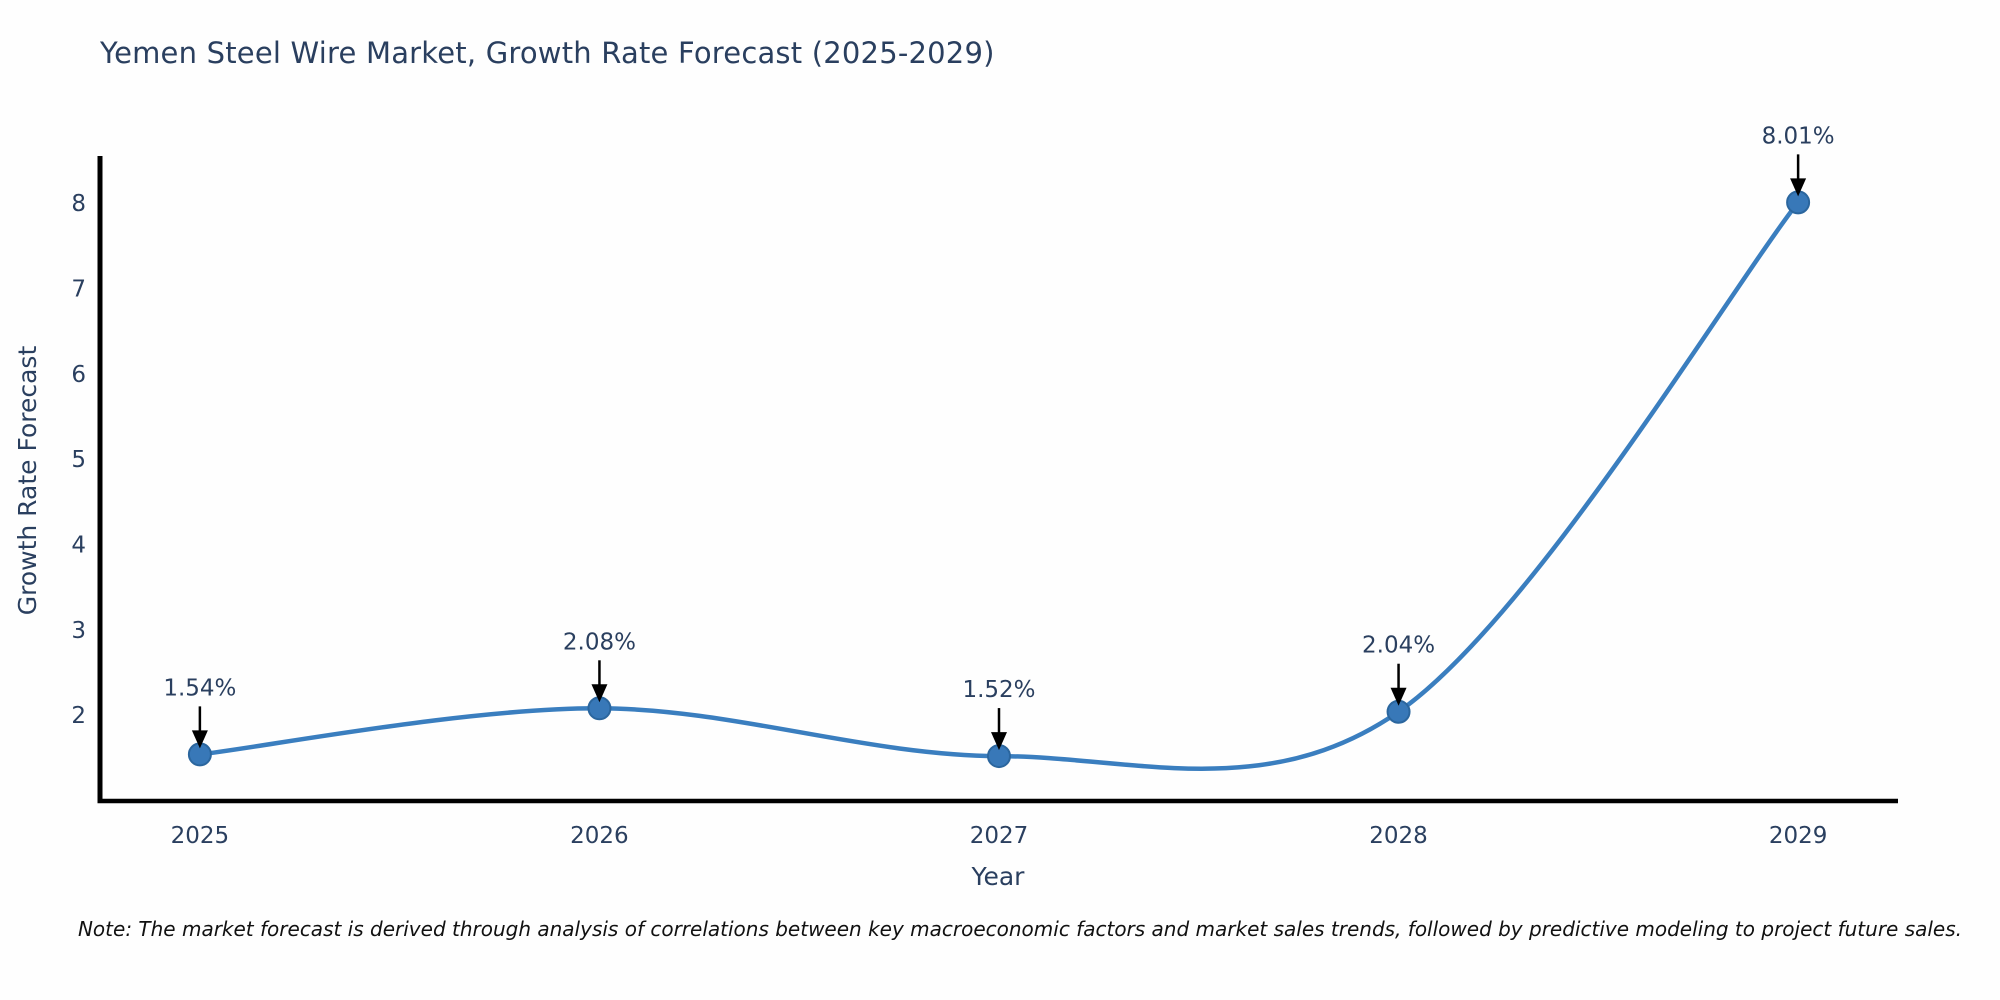 The width and height of the screenshot is (2000, 1000). What do you see at coordinates (998, 690) in the screenshot?
I see `annotation-label: 1.52%` at bounding box center [998, 690].